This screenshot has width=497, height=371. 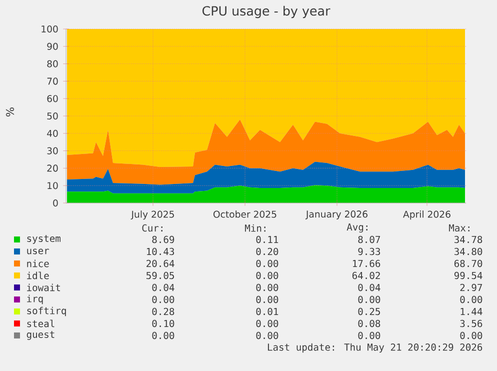 What do you see at coordinates (369, 324) in the screenshot?
I see `text: 0.08` at bounding box center [369, 324].